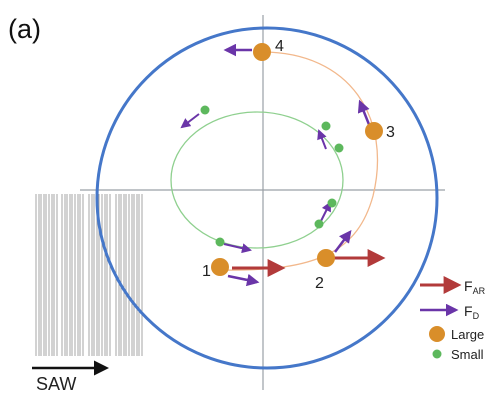  I want to click on legend-fd-sub: D, so click(476, 316).